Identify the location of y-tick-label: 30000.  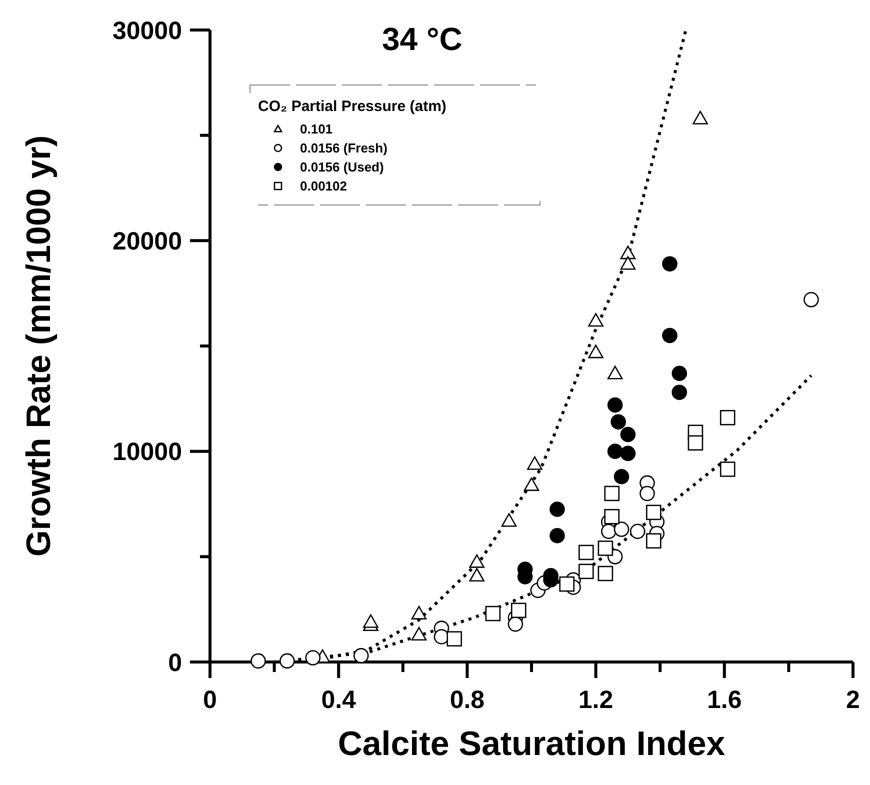
(147, 30).